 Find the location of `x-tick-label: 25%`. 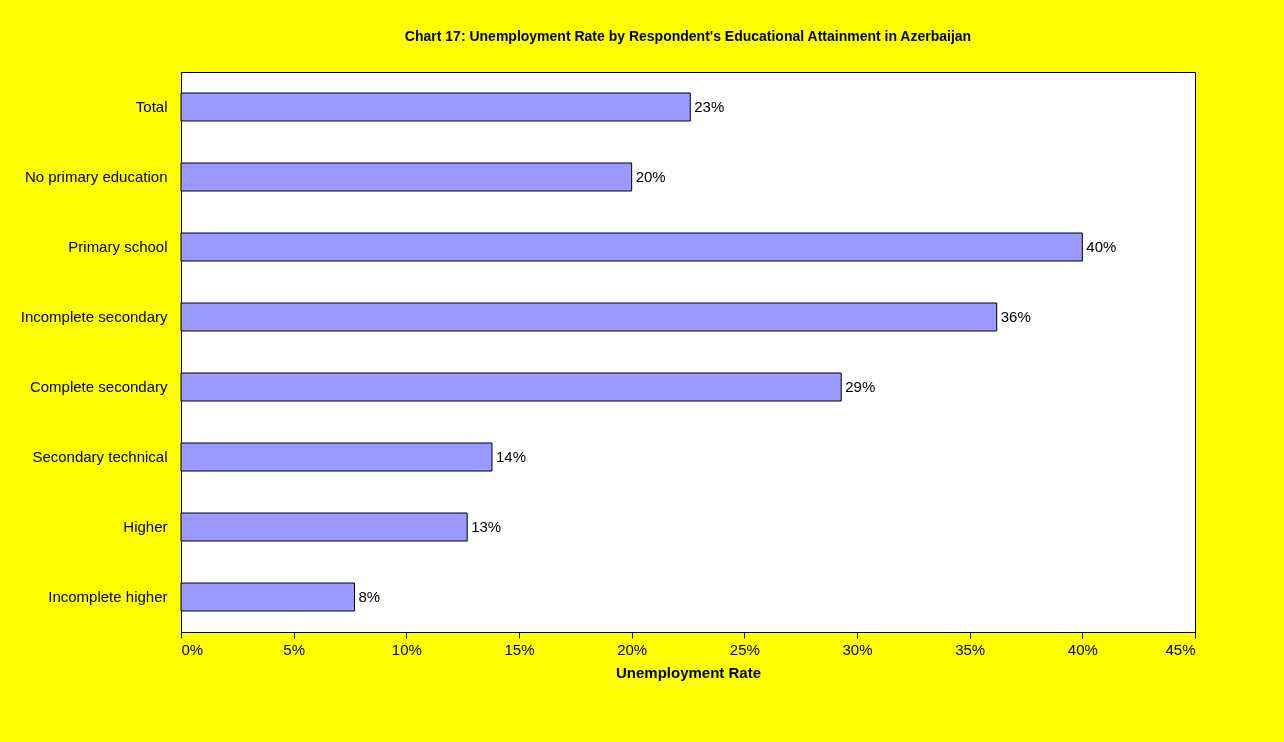

x-tick-label: 25% is located at coordinates (744, 649).